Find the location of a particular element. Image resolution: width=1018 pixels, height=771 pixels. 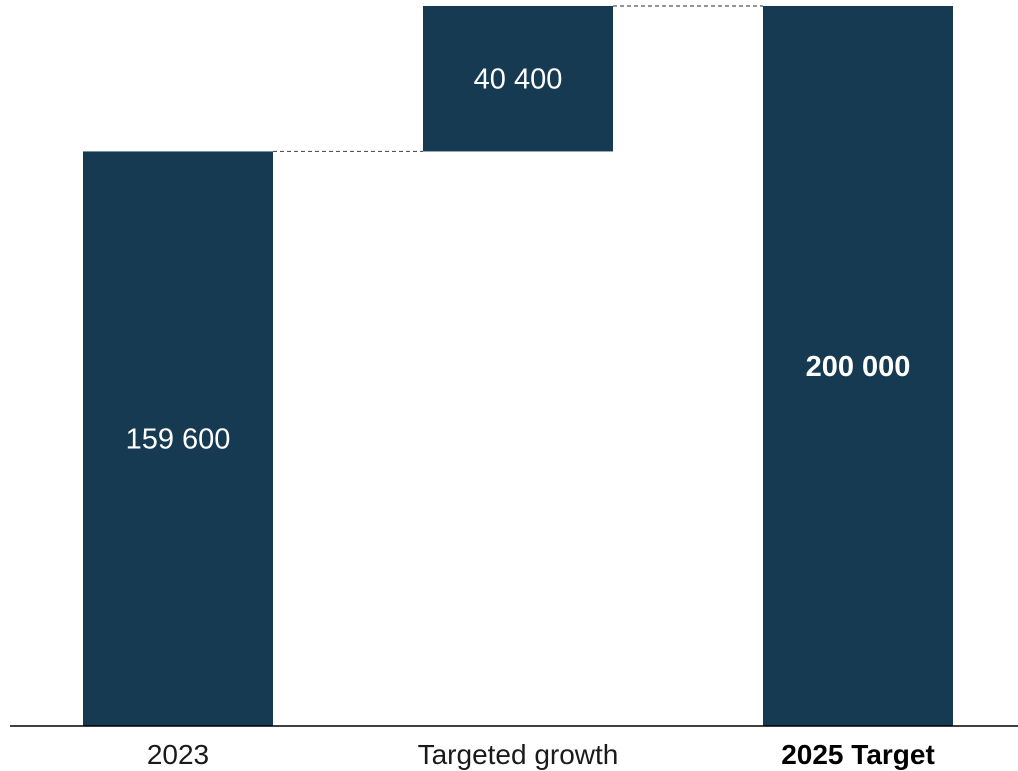

category-labels: 2023 Targeted growth 2025 Target is located at coordinates (541, 754).